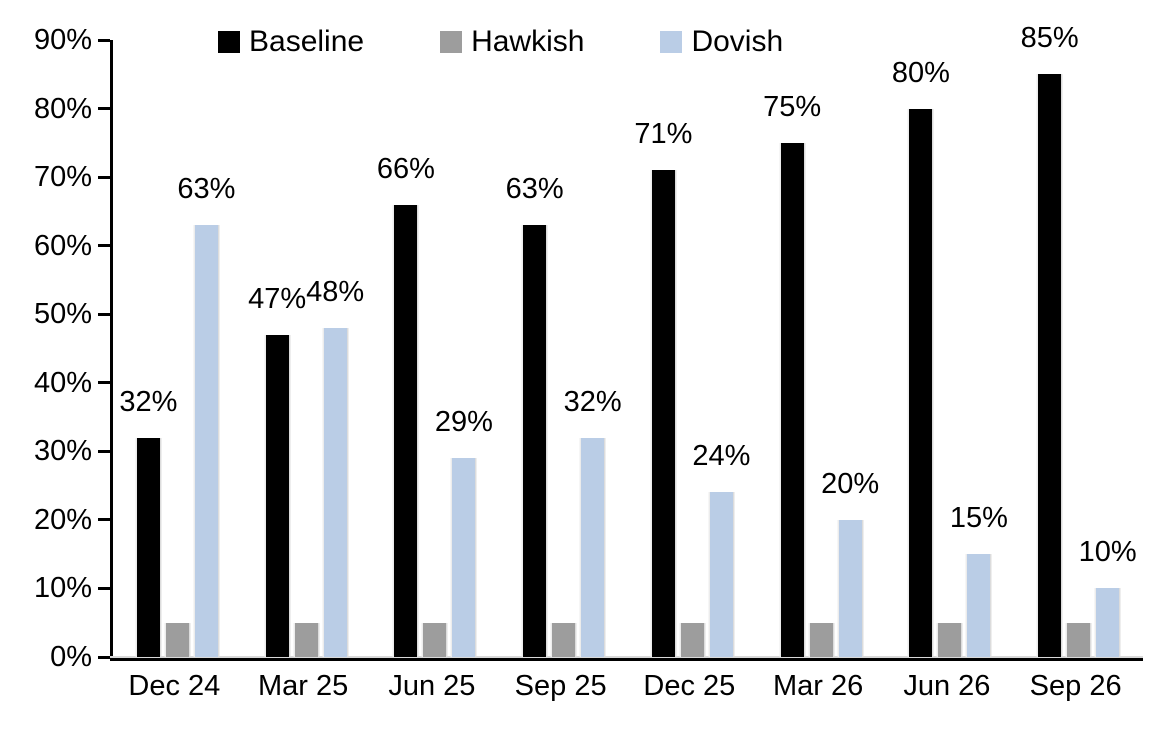 This screenshot has height=729, width=1152. Describe the element at coordinates (792, 106) in the screenshot. I see `data-label-baseline-mar-26: 75%` at that location.